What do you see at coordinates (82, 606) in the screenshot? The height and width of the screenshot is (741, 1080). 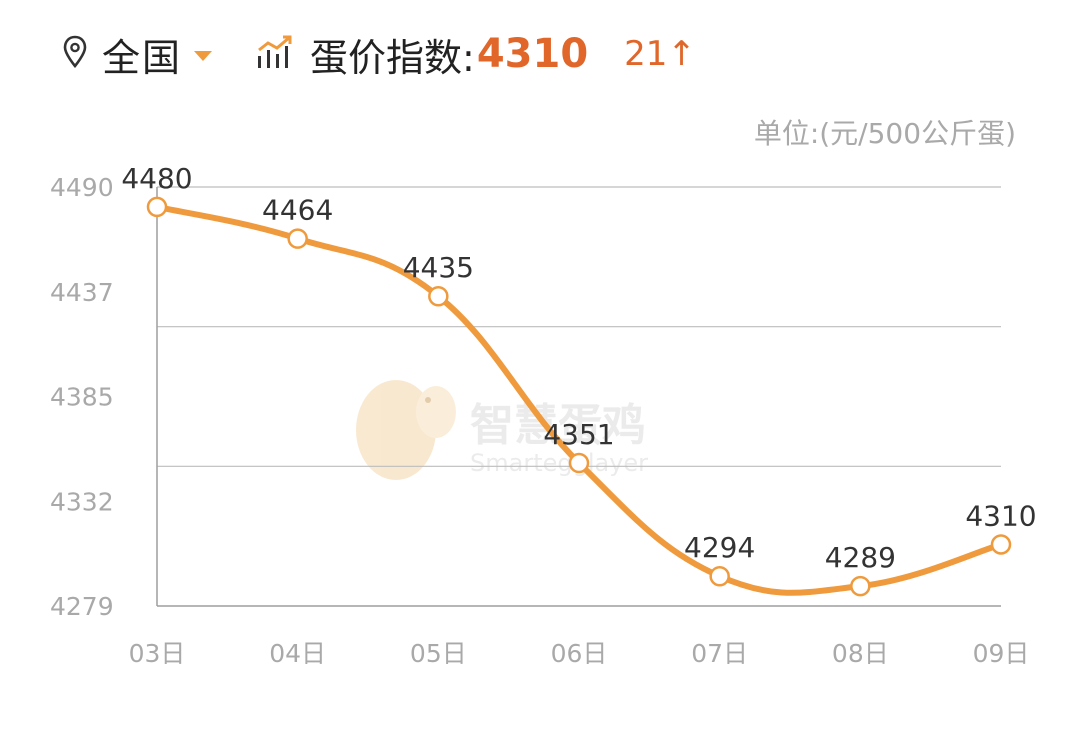 I see `y-tick-label: 4279` at bounding box center [82, 606].